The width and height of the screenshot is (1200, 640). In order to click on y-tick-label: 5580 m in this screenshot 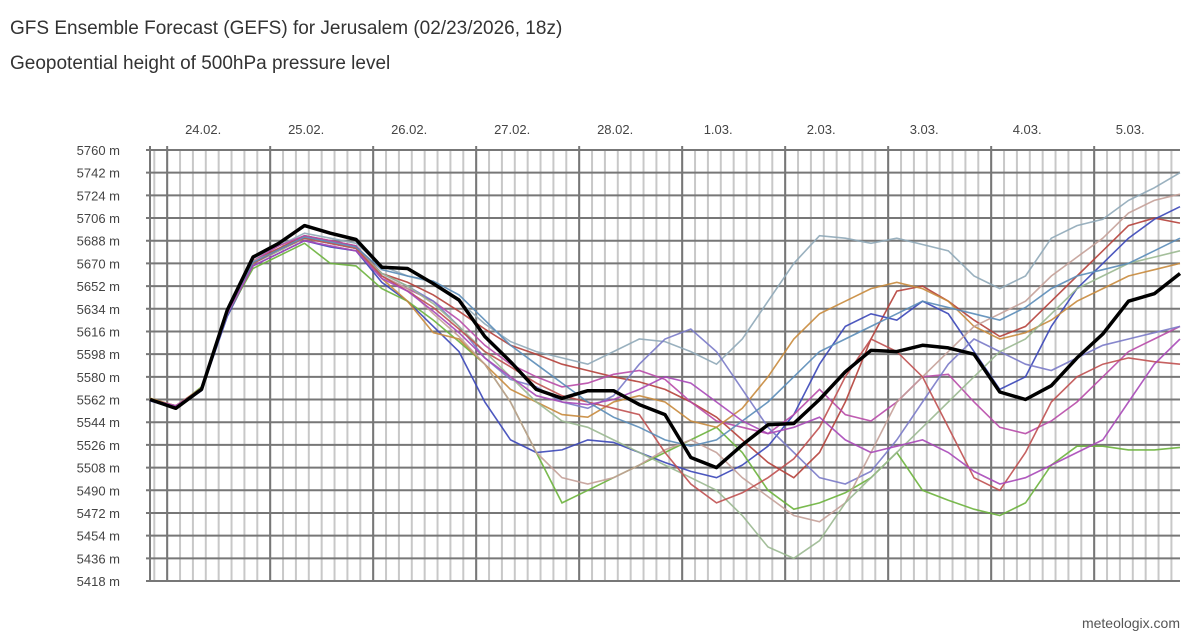, I will do `click(98, 377)`.